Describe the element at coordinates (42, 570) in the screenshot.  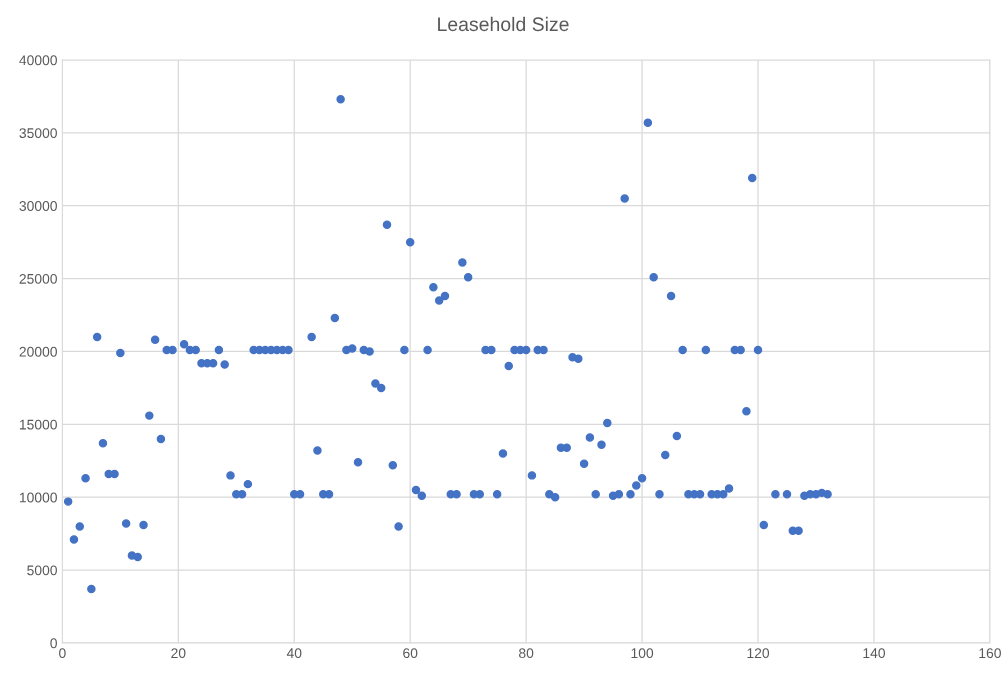
I see `y-tick-label: 5000` at that location.